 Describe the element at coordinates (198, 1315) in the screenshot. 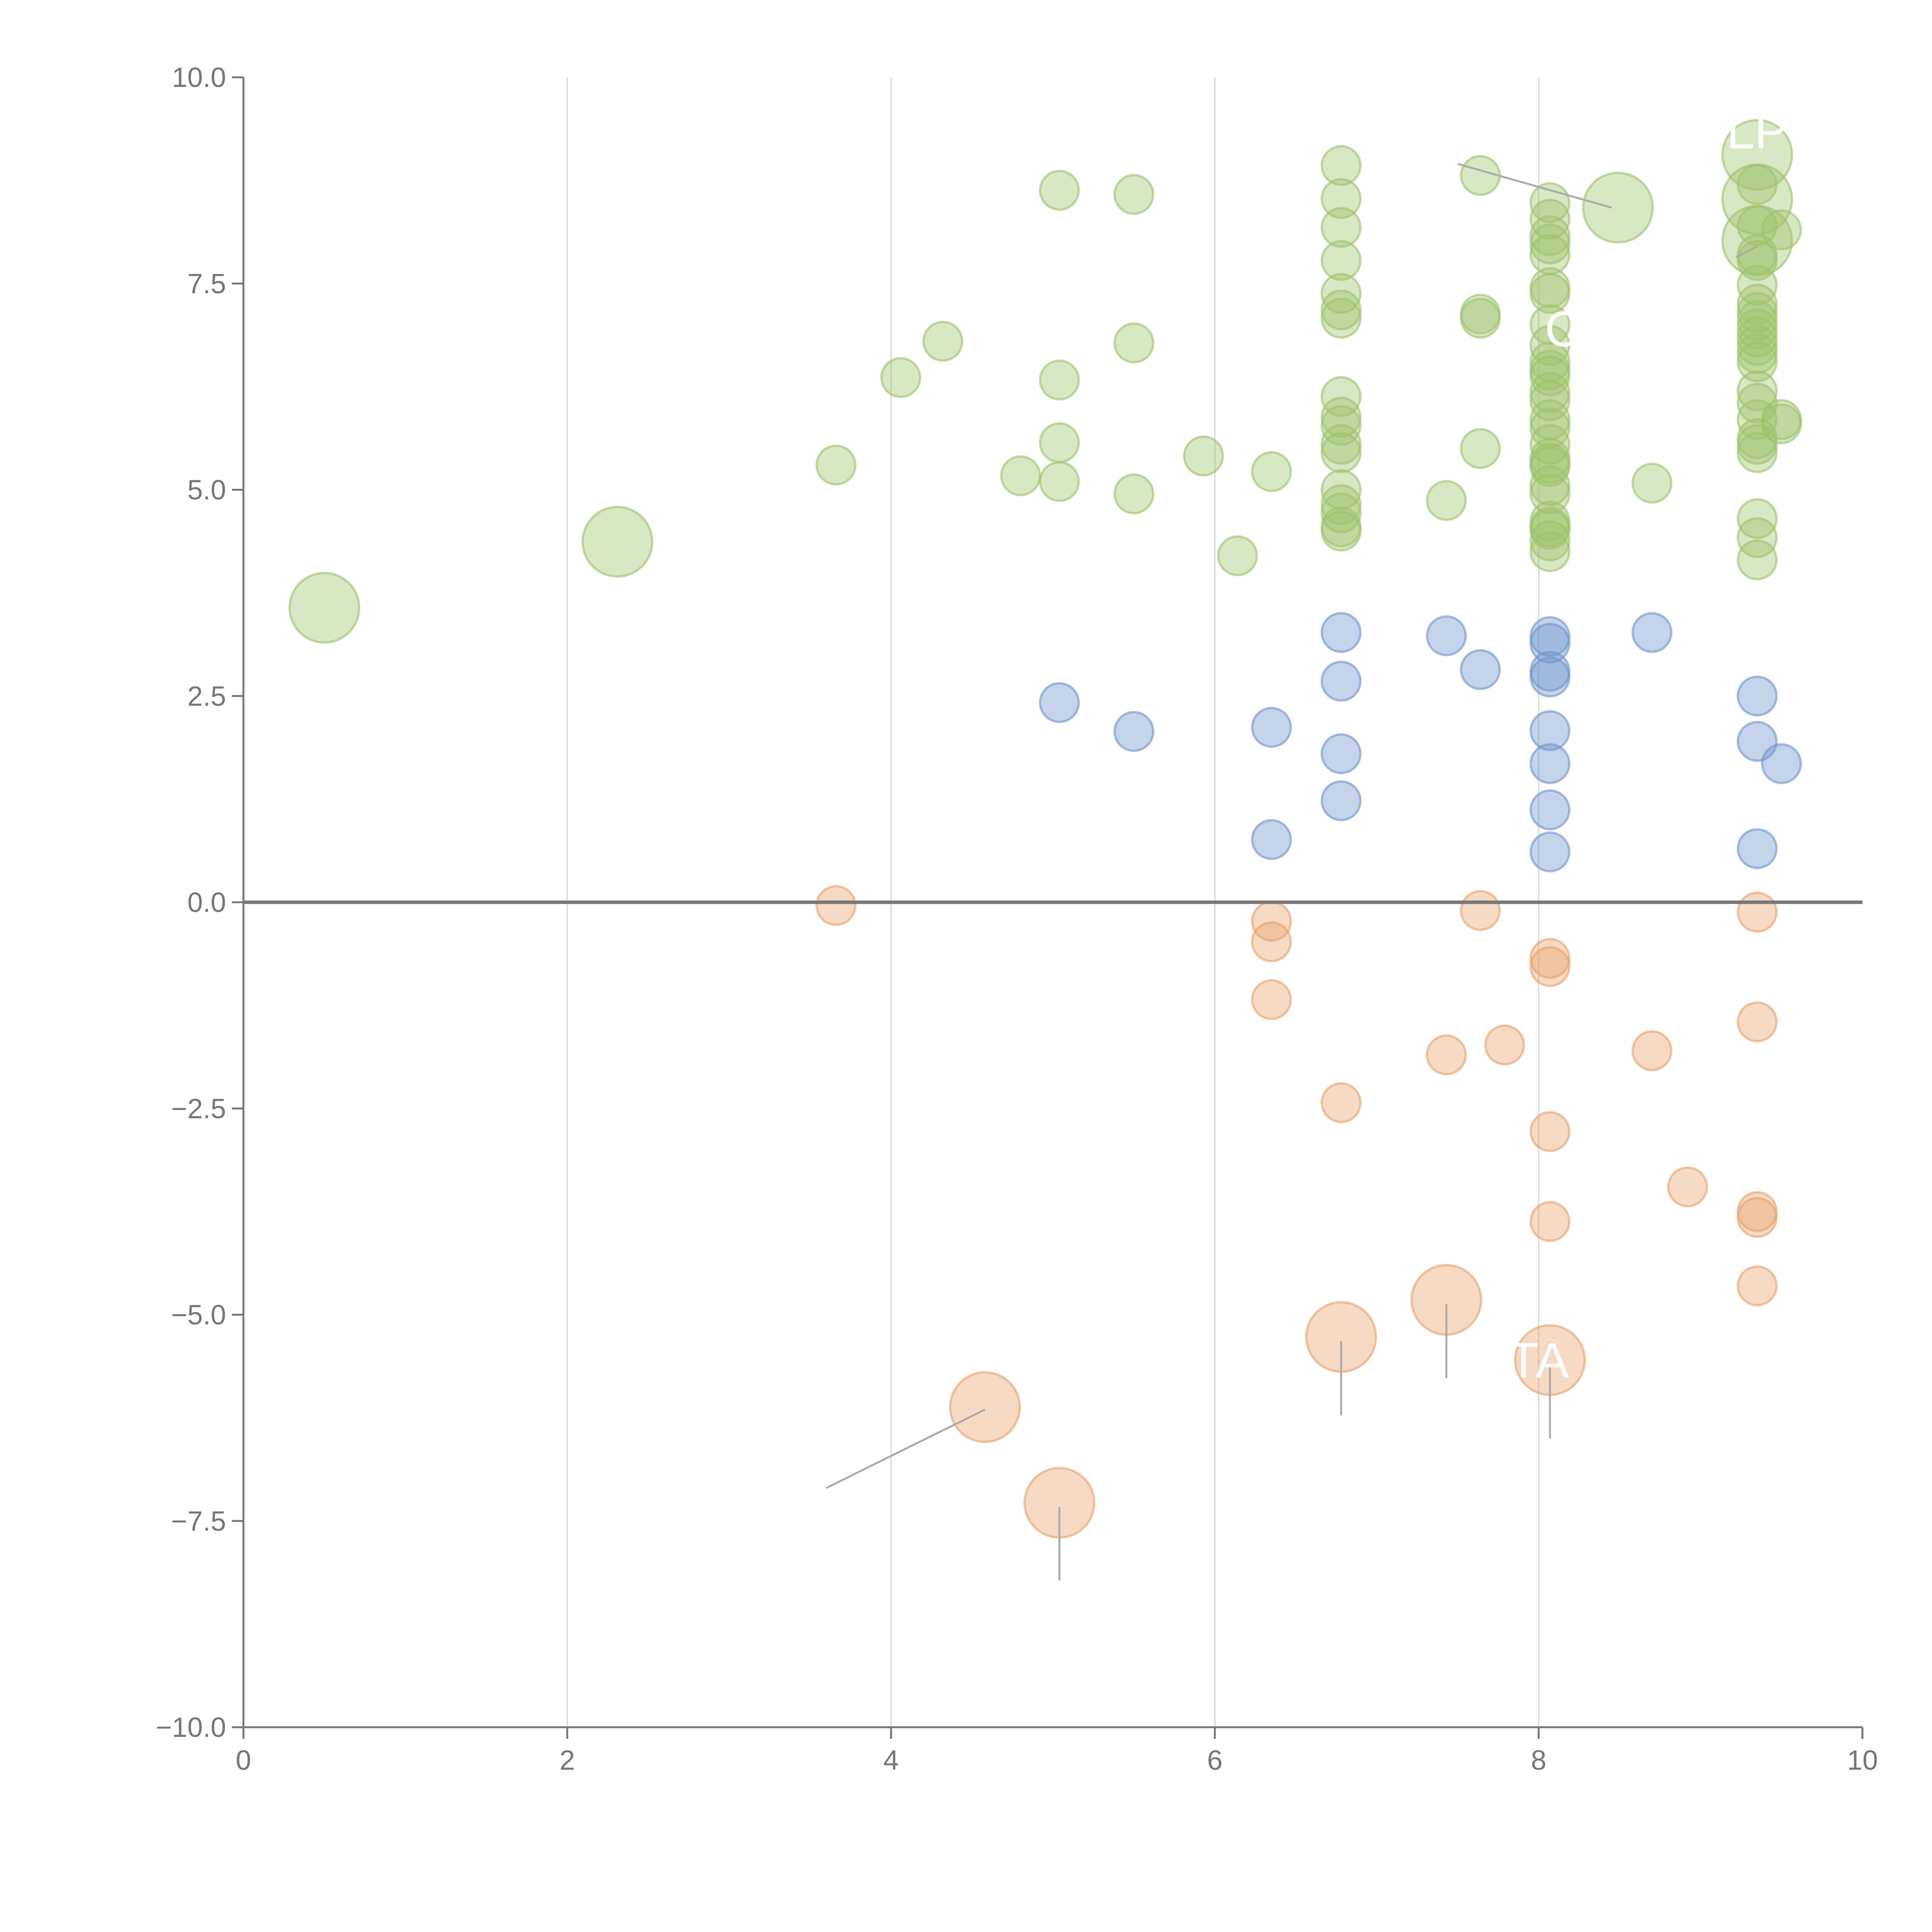

I see `y-tick-label: −5.0` at that location.